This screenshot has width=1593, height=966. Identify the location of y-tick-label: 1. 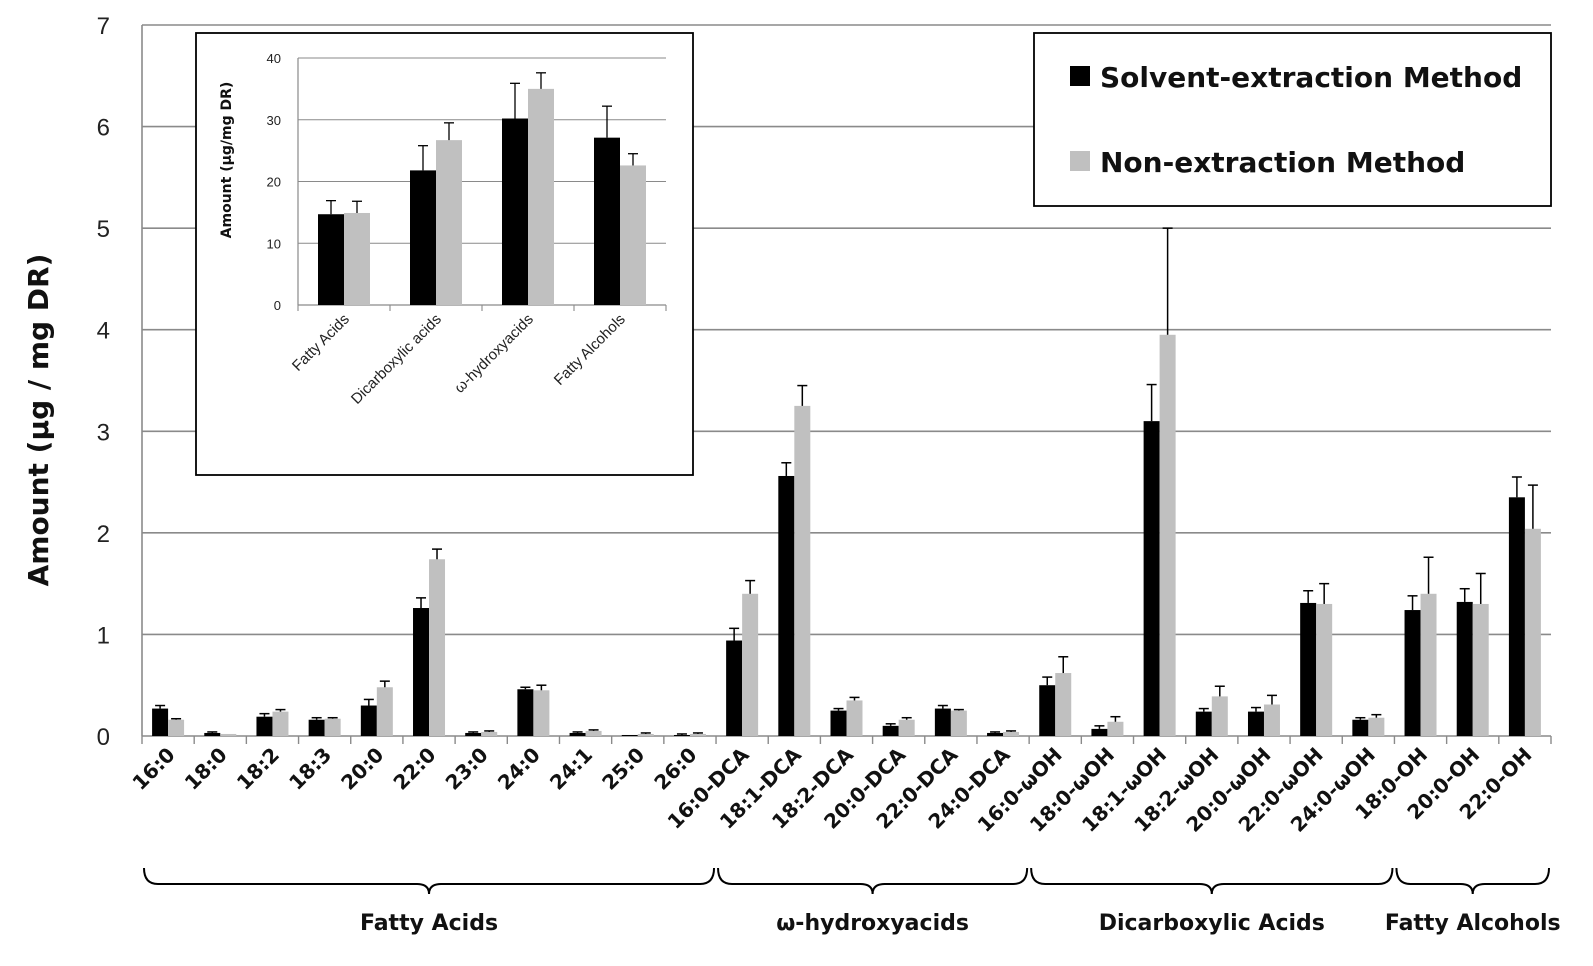
(103, 635).